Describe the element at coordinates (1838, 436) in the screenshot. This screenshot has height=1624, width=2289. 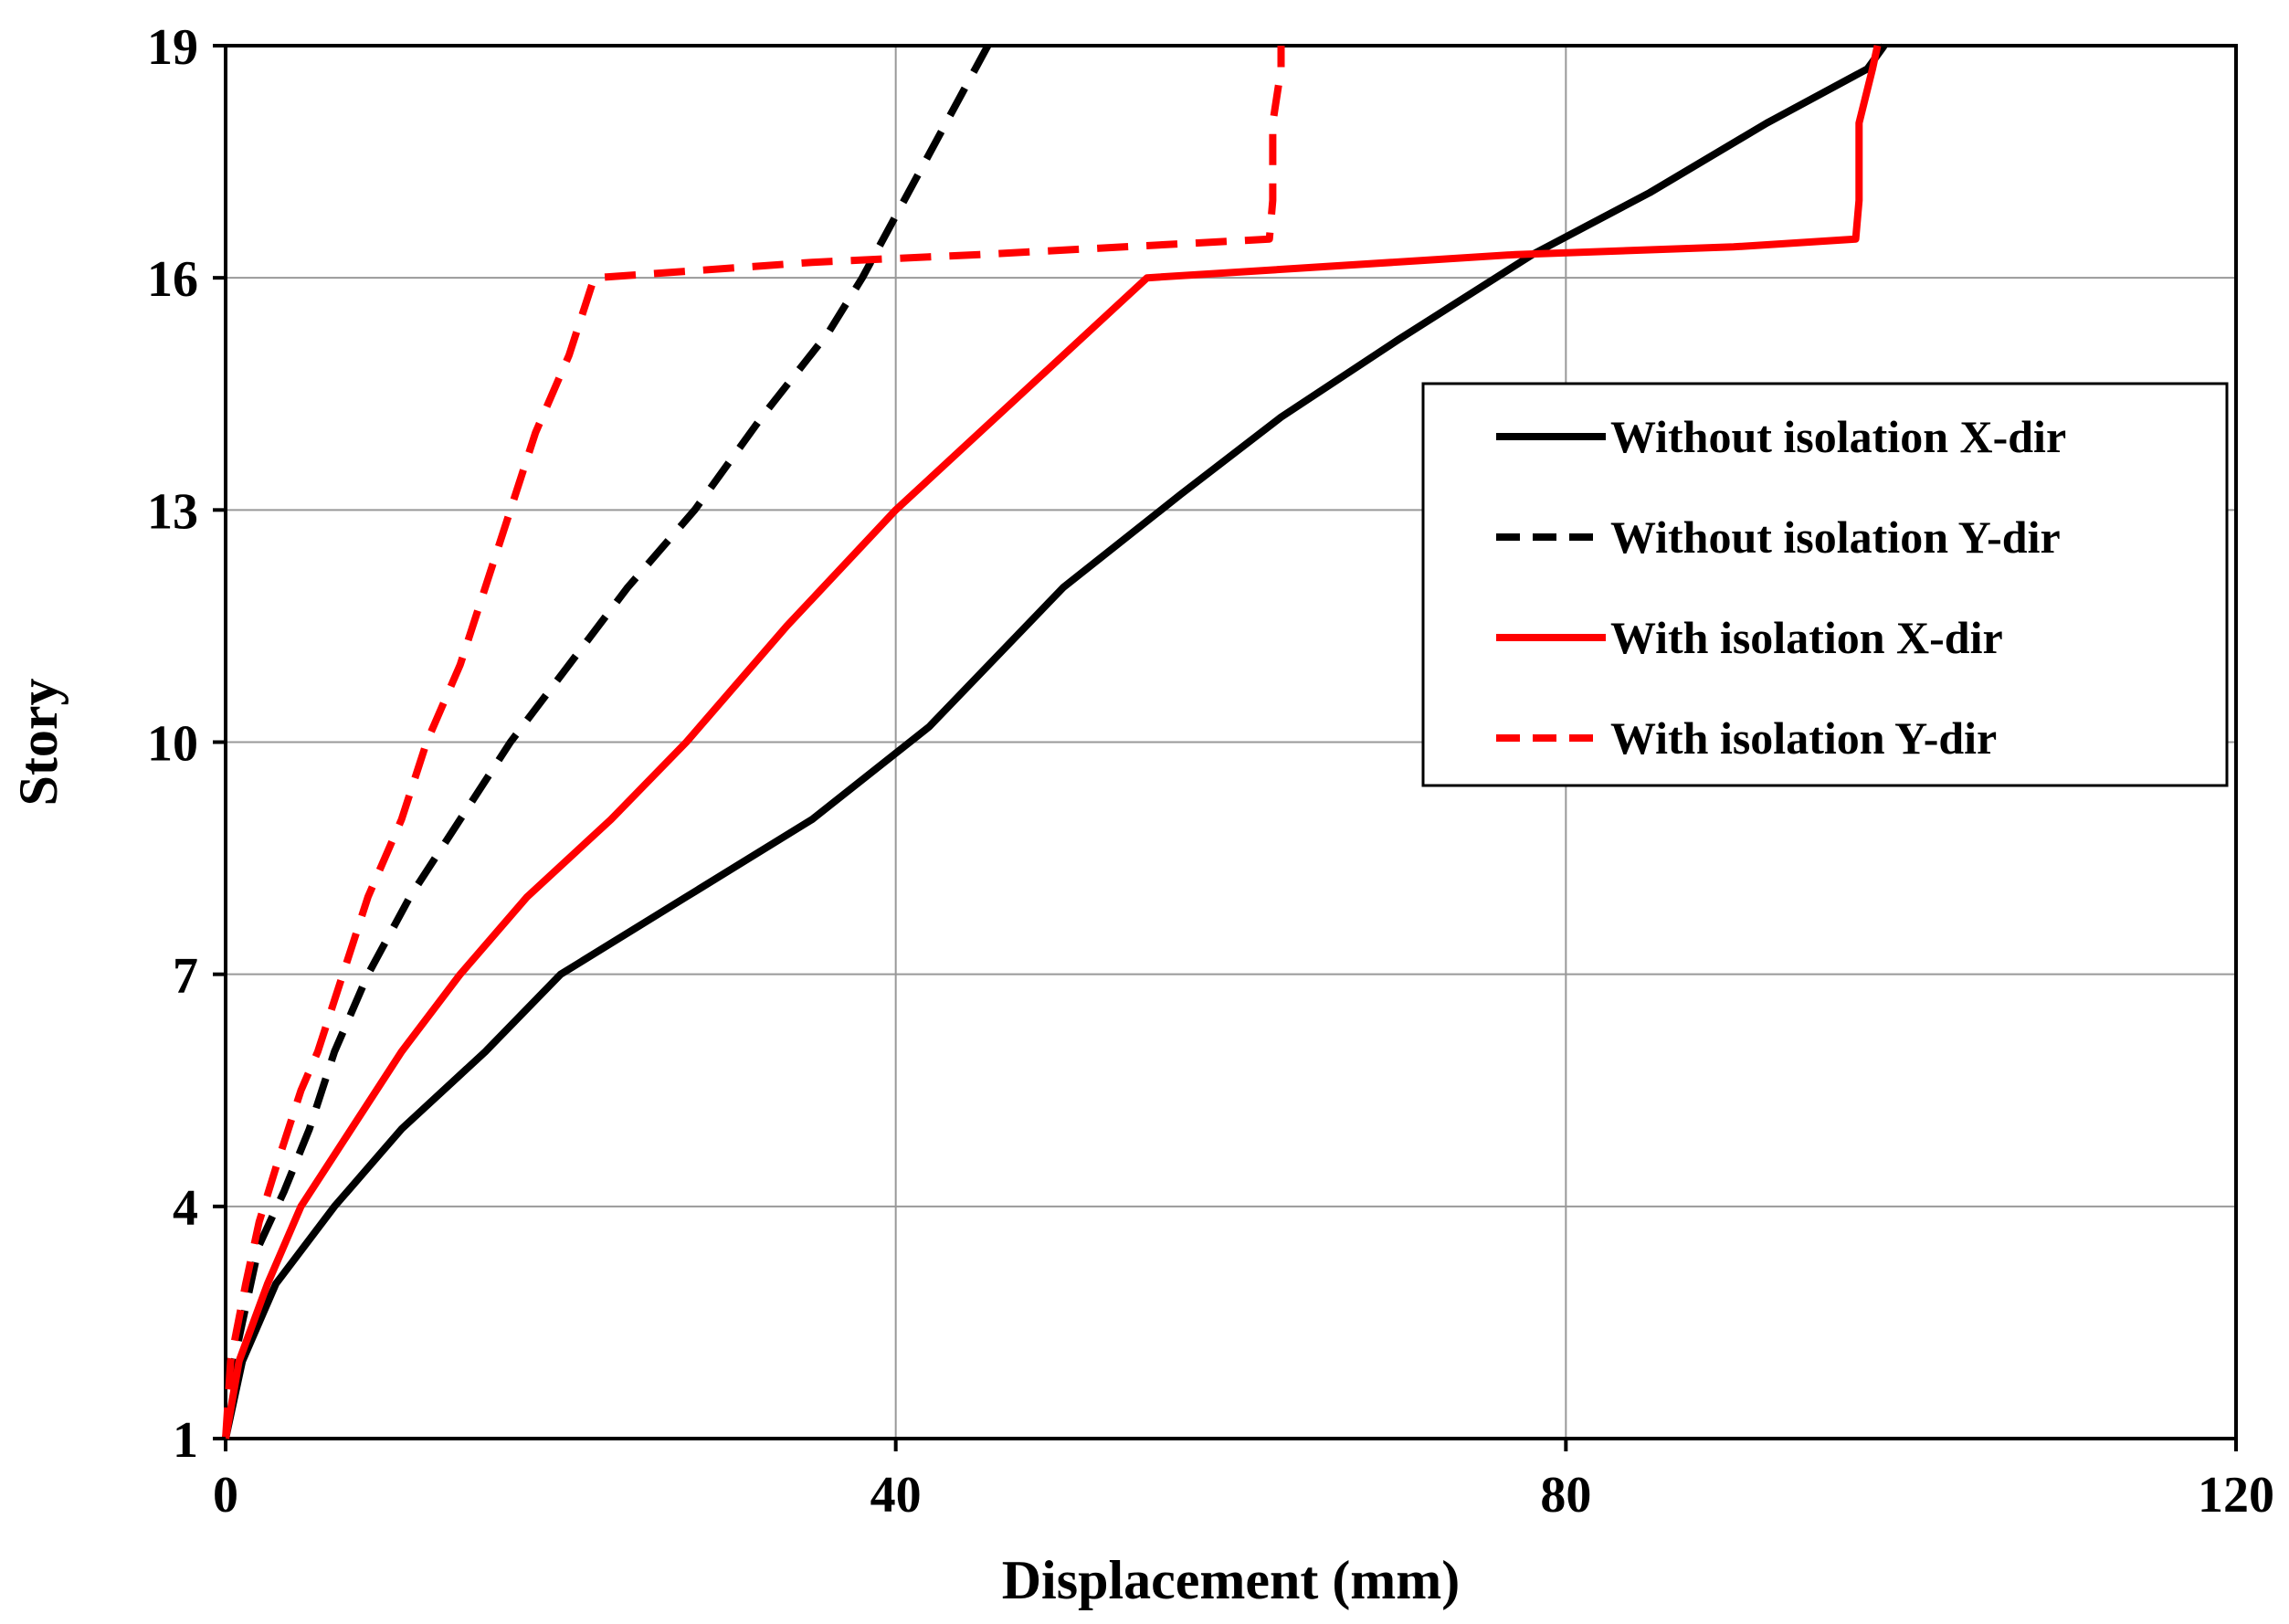
I see `legend-label-1: Without isolation X-dir` at that location.